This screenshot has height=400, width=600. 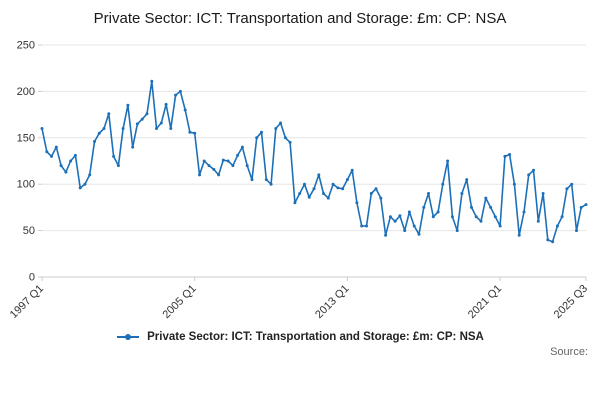 I want to click on x-tick-label: 2005 Q1, so click(x=179, y=302).